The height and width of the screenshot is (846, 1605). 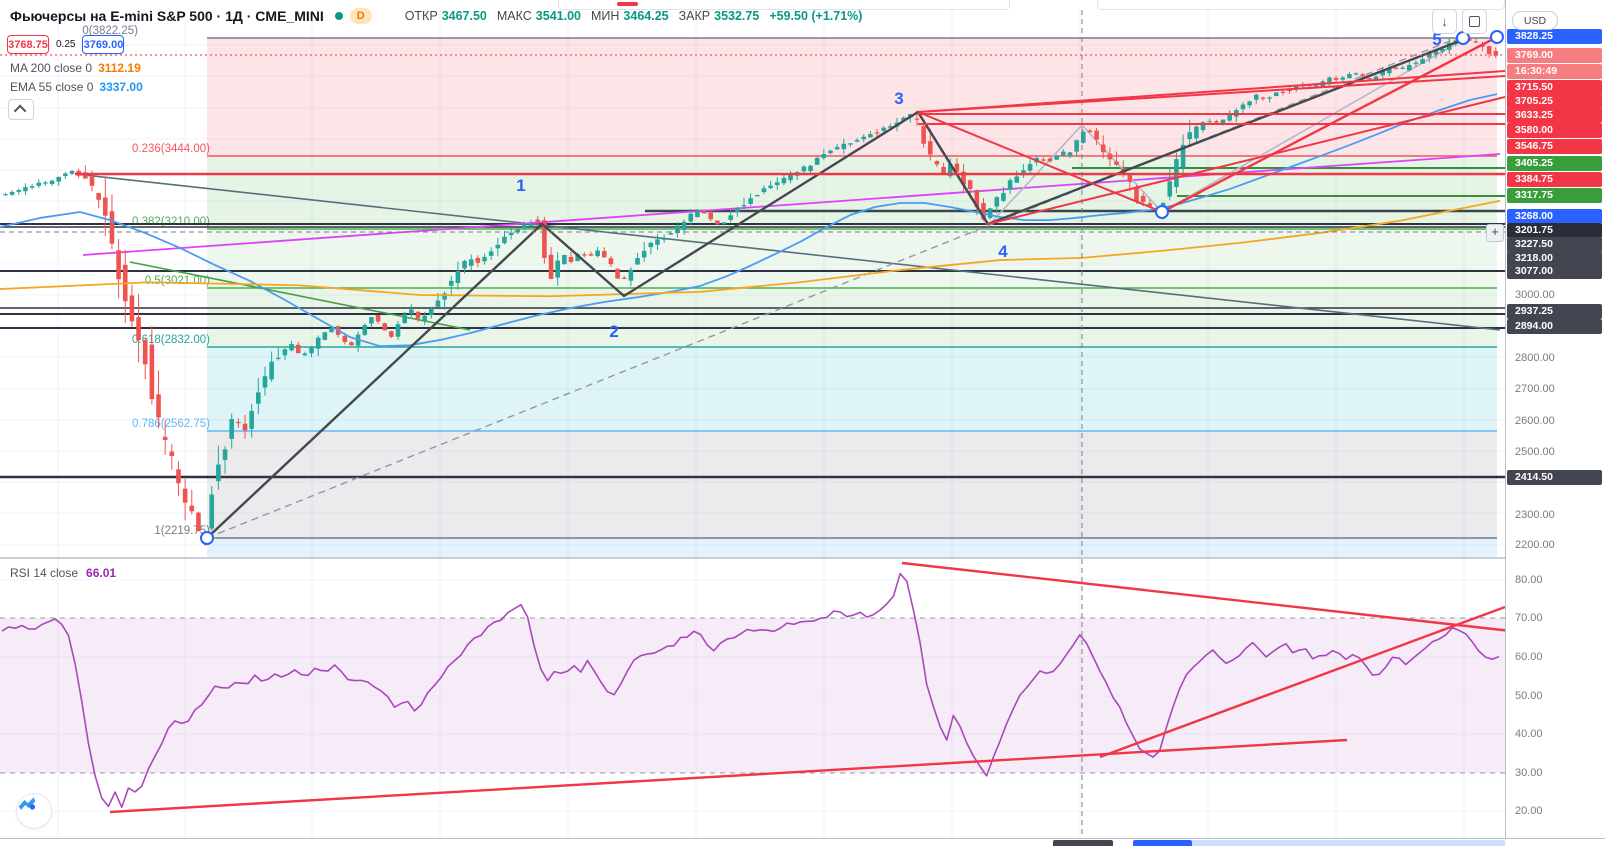 What do you see at coordinates (1554, 244) in the screenshot?
I see `price-badge: 3227.50` at bounding box center [1554, 244].